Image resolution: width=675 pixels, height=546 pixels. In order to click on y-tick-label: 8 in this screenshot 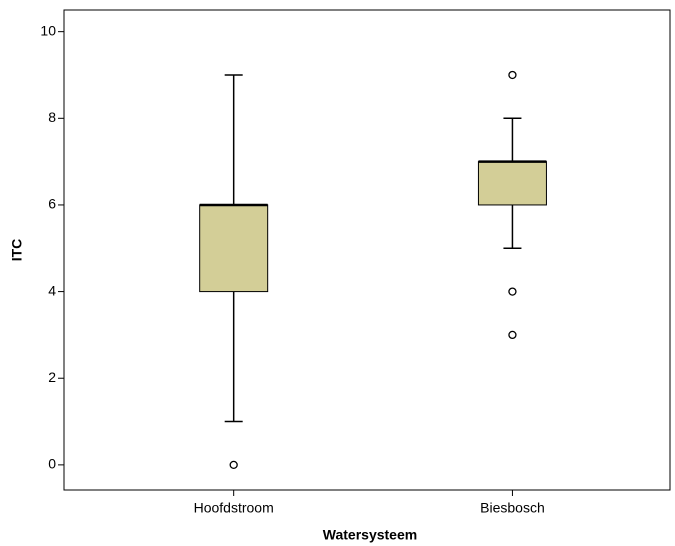, I will do `click(52, 117)`.